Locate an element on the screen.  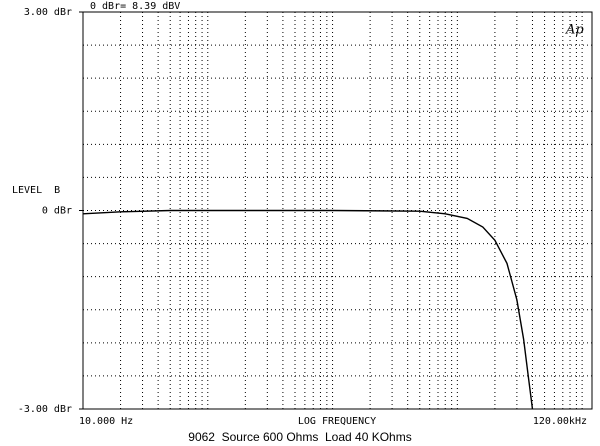
x-axis-label: LOG FREQUENCY is located at coordinates (337, 421).